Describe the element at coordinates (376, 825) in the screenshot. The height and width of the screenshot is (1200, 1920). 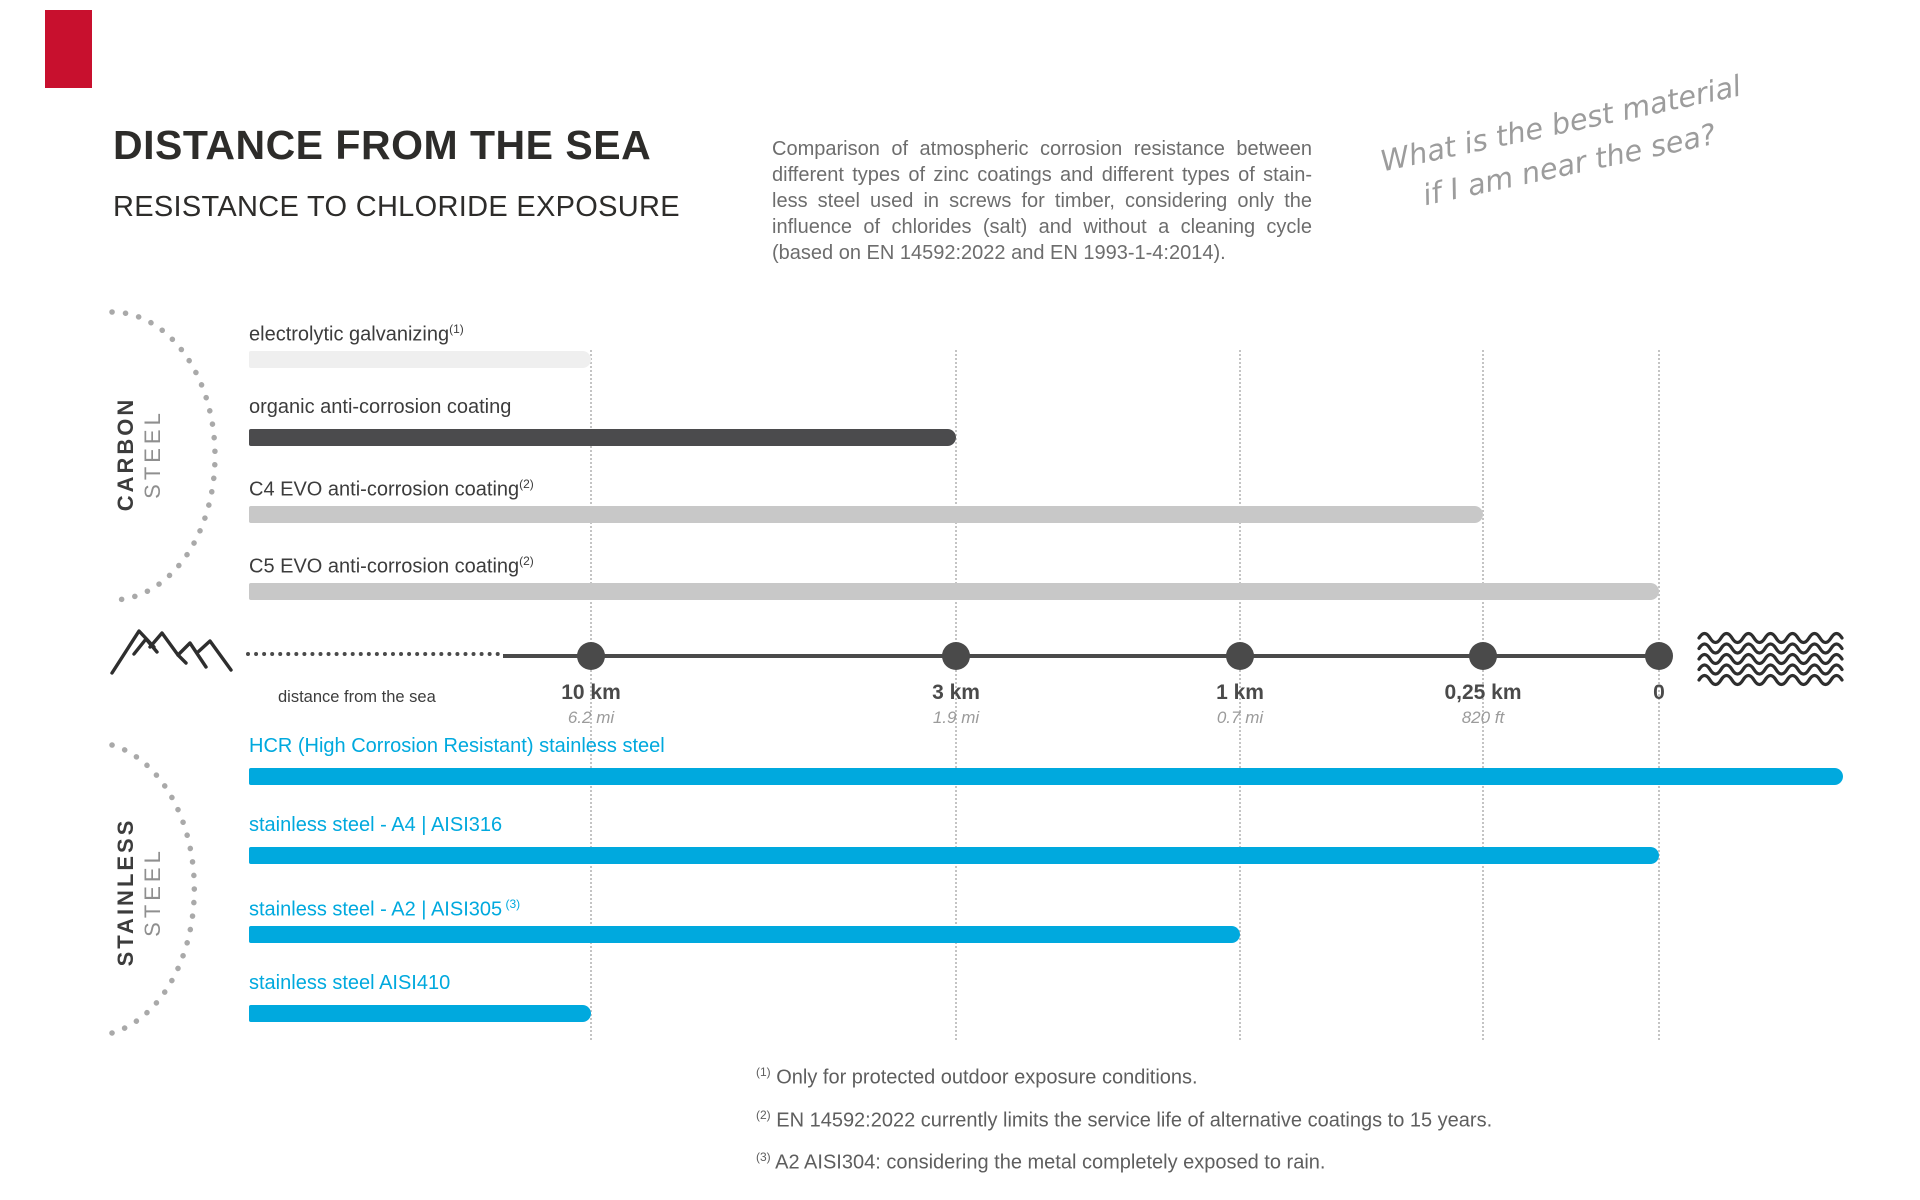
I see `bar-label: stainless steel - A4 | AISI316` at that location.